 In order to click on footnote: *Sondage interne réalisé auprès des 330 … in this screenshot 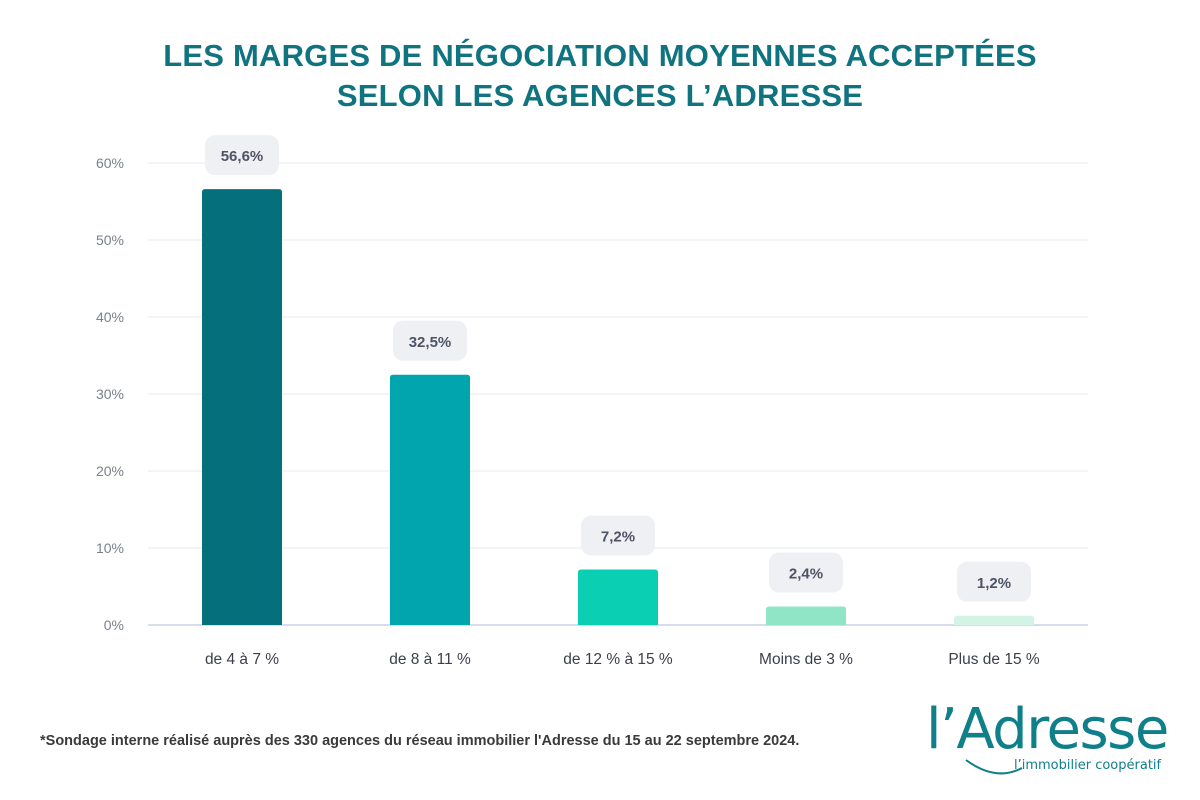, I will do `click(420, 741)`.